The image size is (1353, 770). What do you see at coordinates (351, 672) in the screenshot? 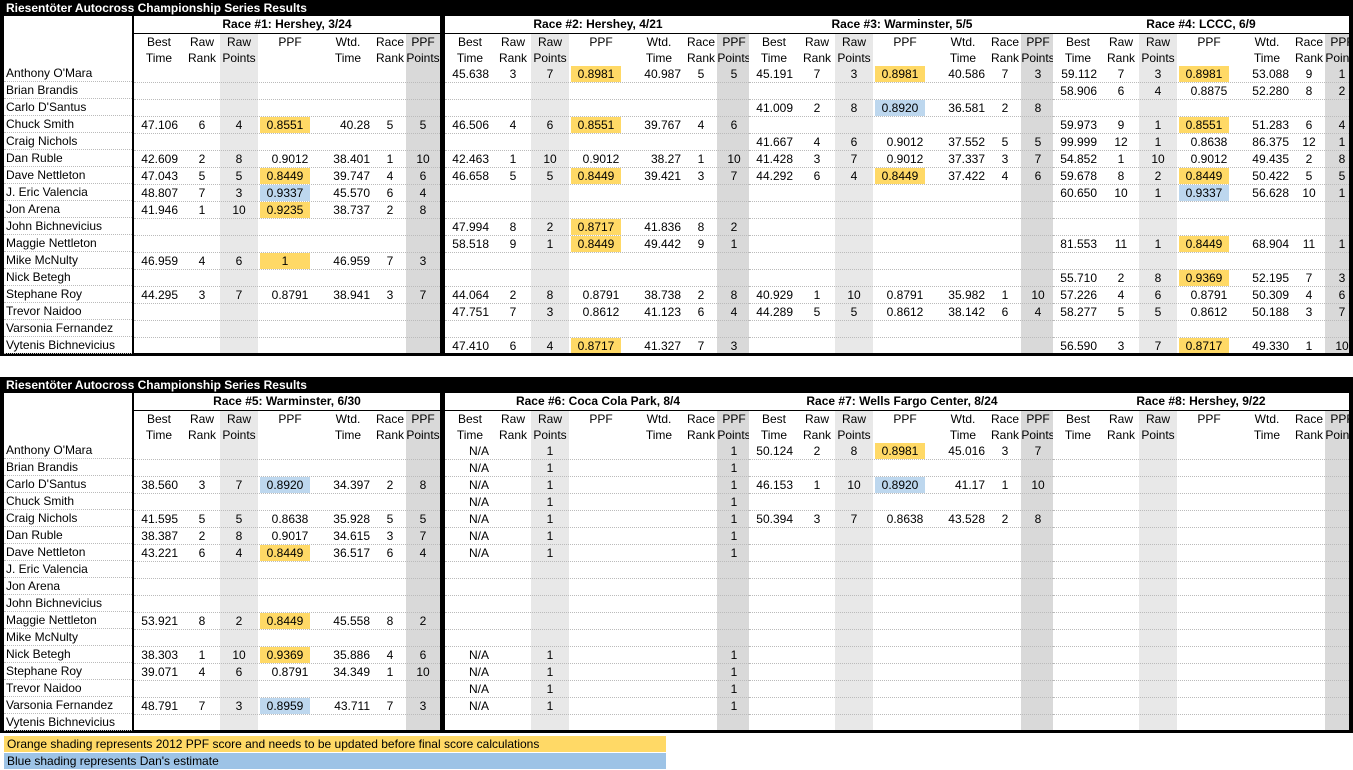
I see `table-cell: 34.349` at bounding box center [351, 672].